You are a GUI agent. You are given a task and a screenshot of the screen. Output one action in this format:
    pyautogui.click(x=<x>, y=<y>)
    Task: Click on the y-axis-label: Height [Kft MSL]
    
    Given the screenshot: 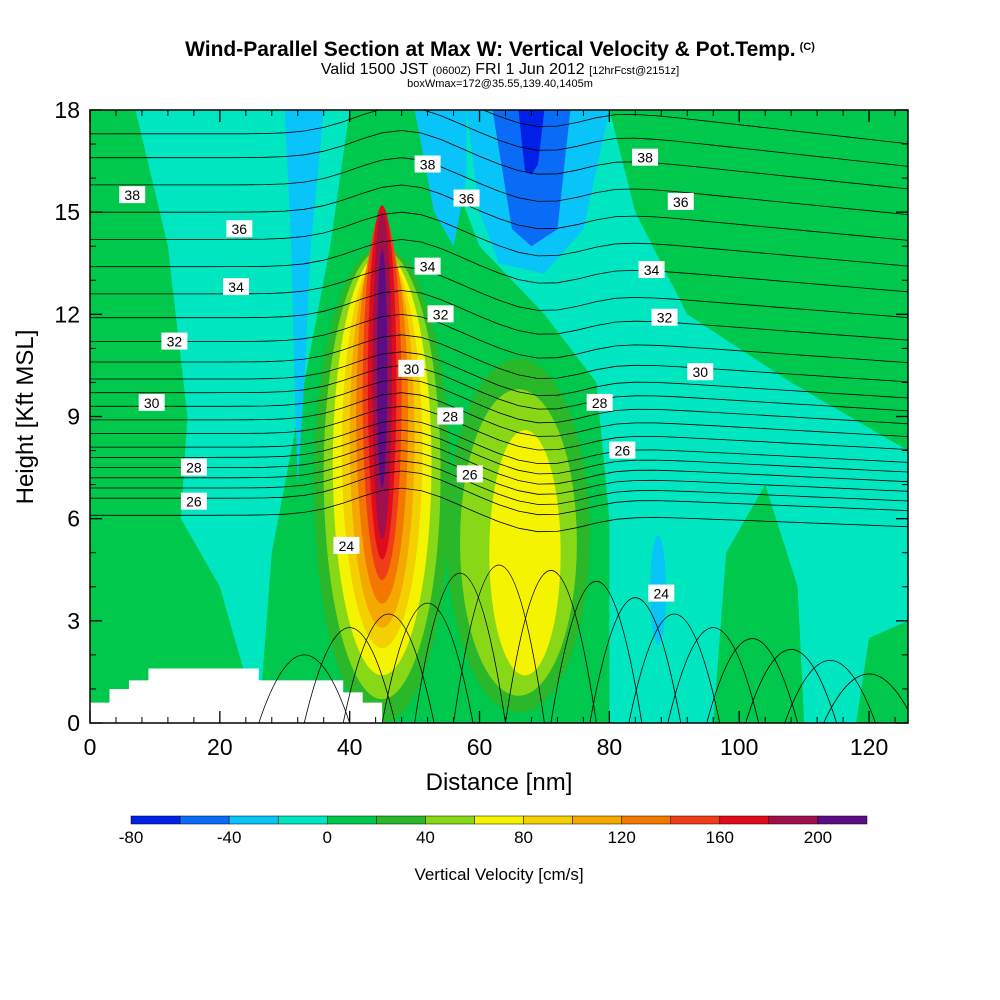 What is the action you would take?
    pyautogui.click(x=25, y=417)
    